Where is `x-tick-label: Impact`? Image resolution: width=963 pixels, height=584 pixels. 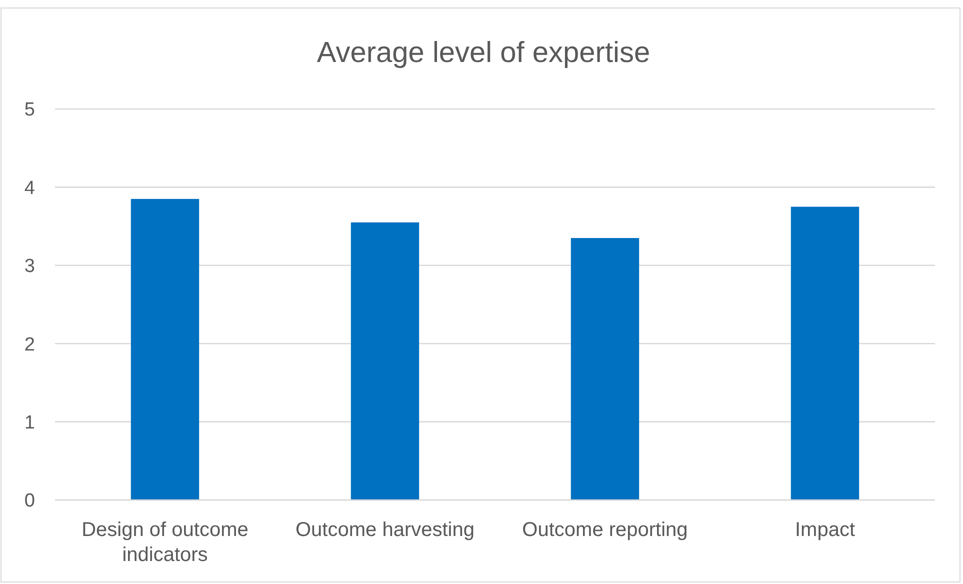
x-tick-label: Impact is located at coordinates (825, 530).